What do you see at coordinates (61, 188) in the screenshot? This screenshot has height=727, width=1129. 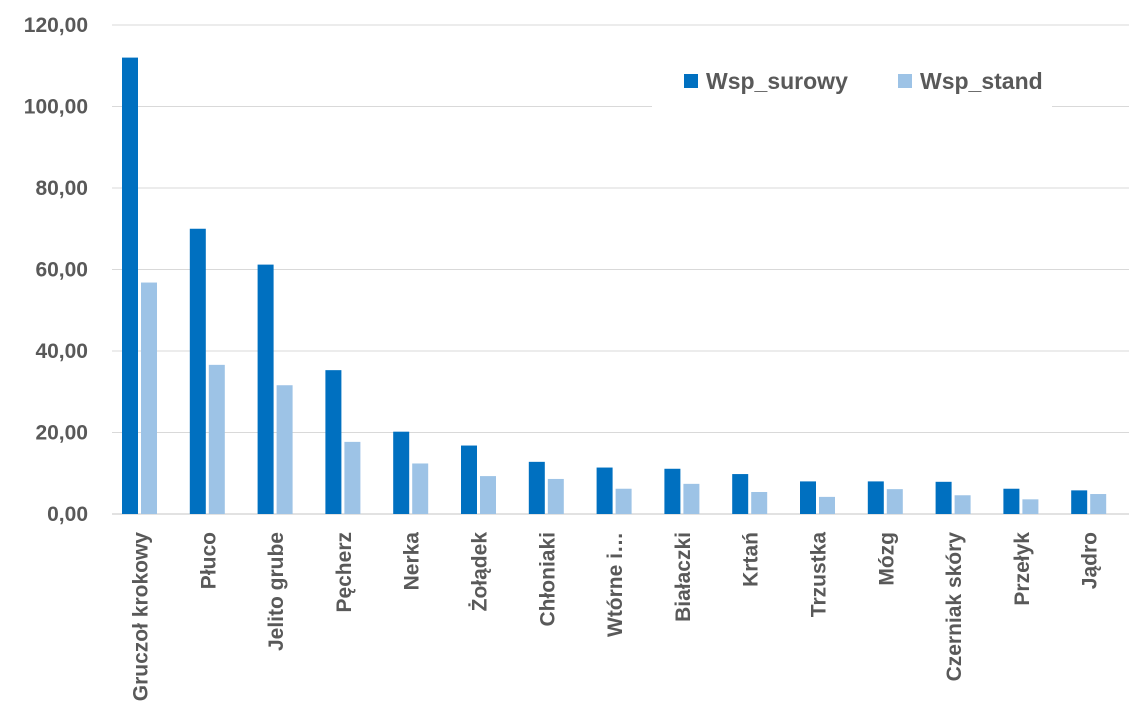 I see `y-tick-label: 80,00` at bounding box center [61, 188].